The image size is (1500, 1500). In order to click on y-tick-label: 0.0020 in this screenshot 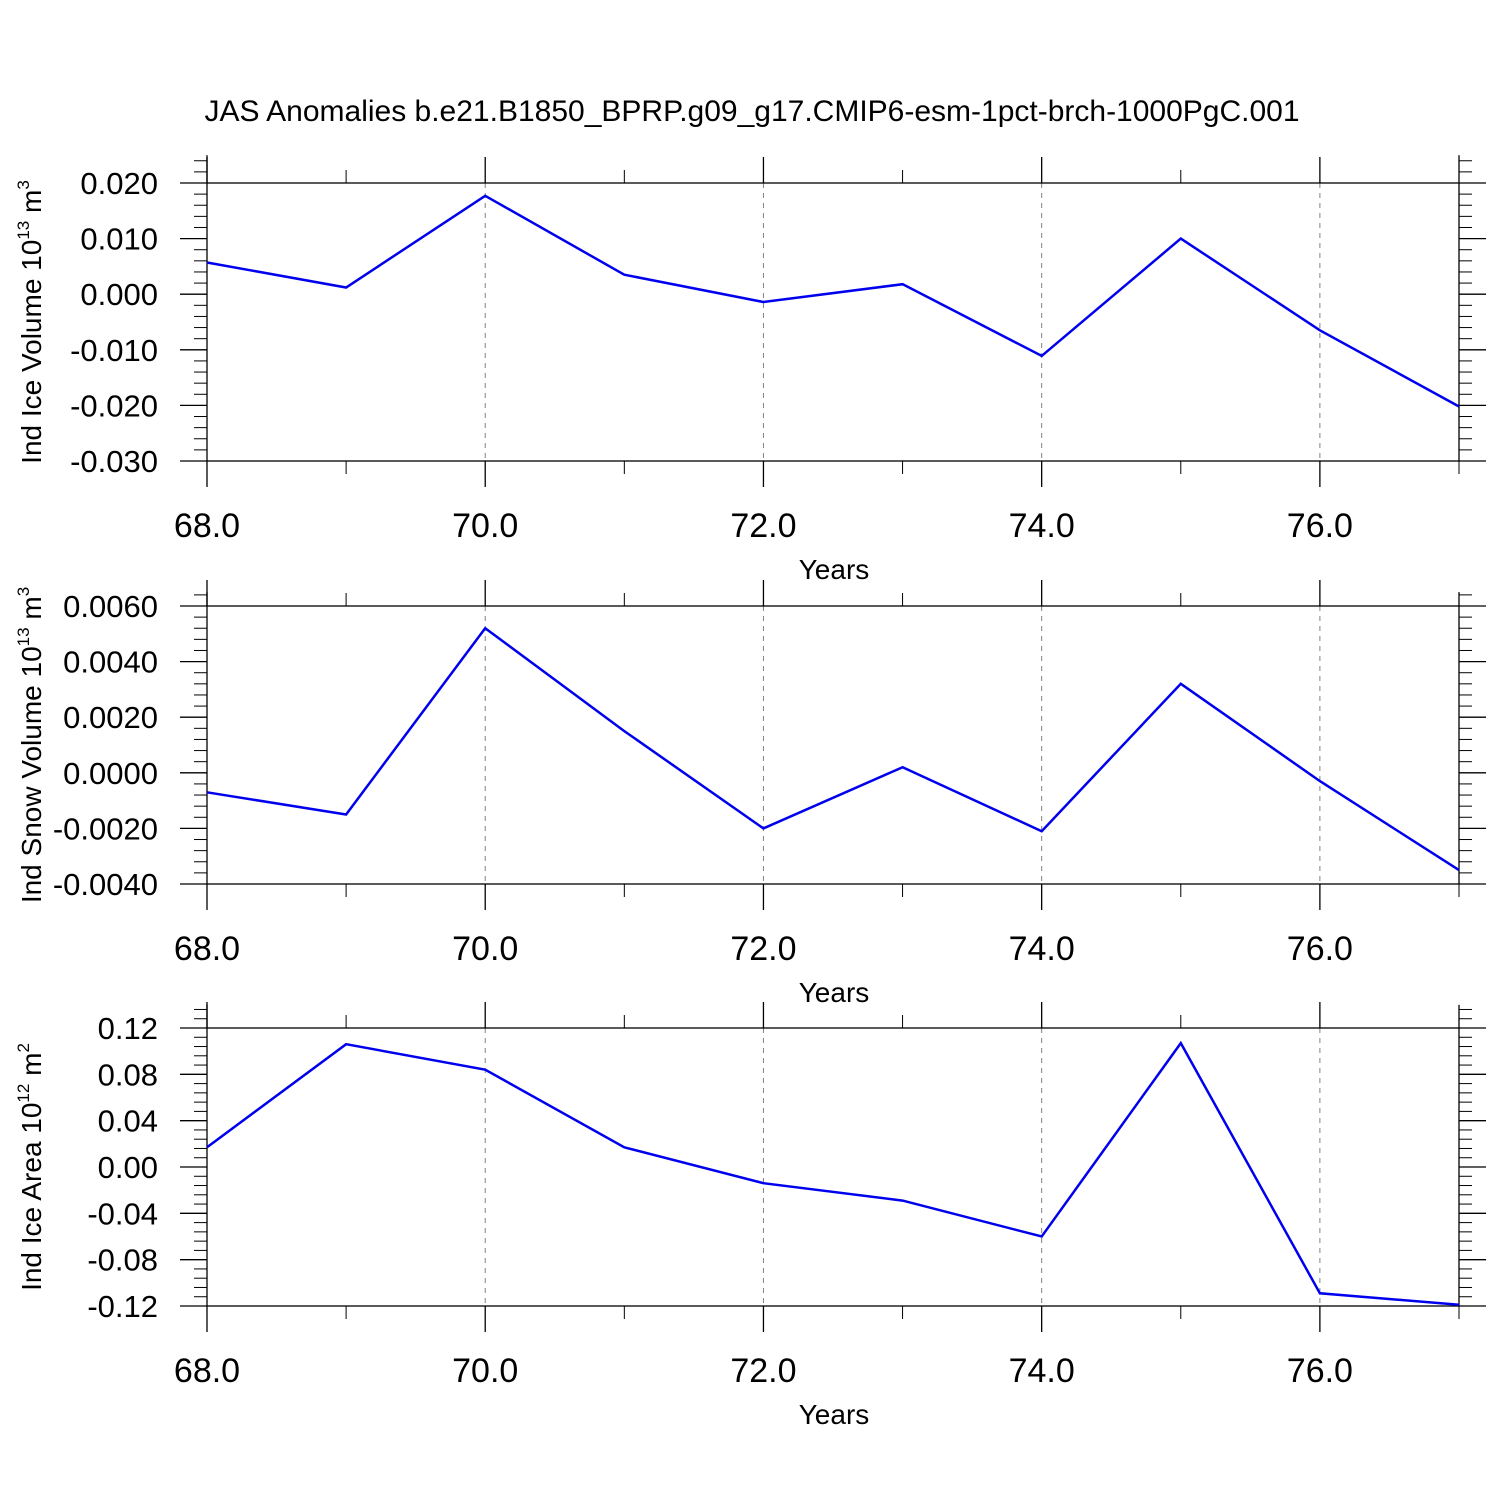, I will do `click(110, 717)`.